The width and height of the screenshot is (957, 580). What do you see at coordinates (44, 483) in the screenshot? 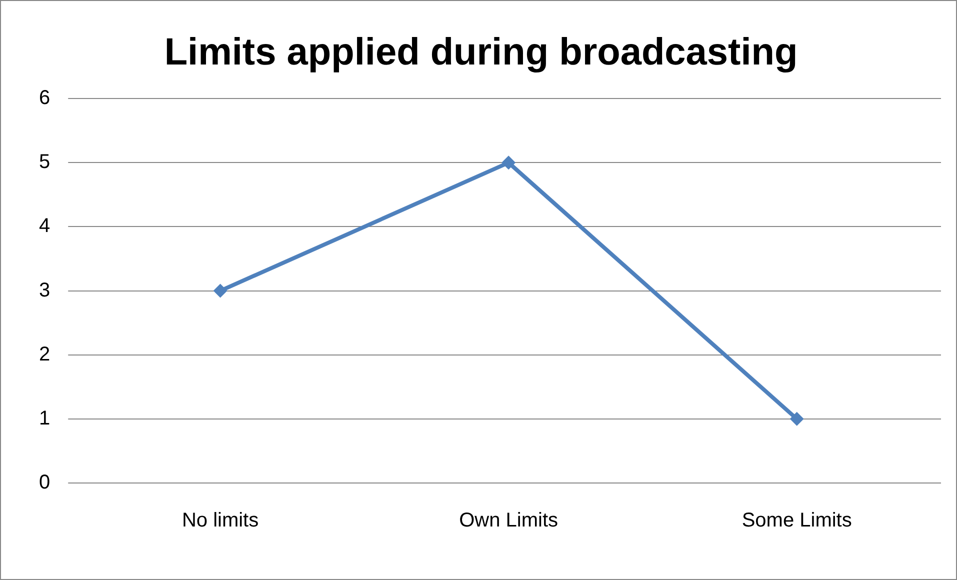
I see `y-tick-label: 0` at bounding box center [44, 483].